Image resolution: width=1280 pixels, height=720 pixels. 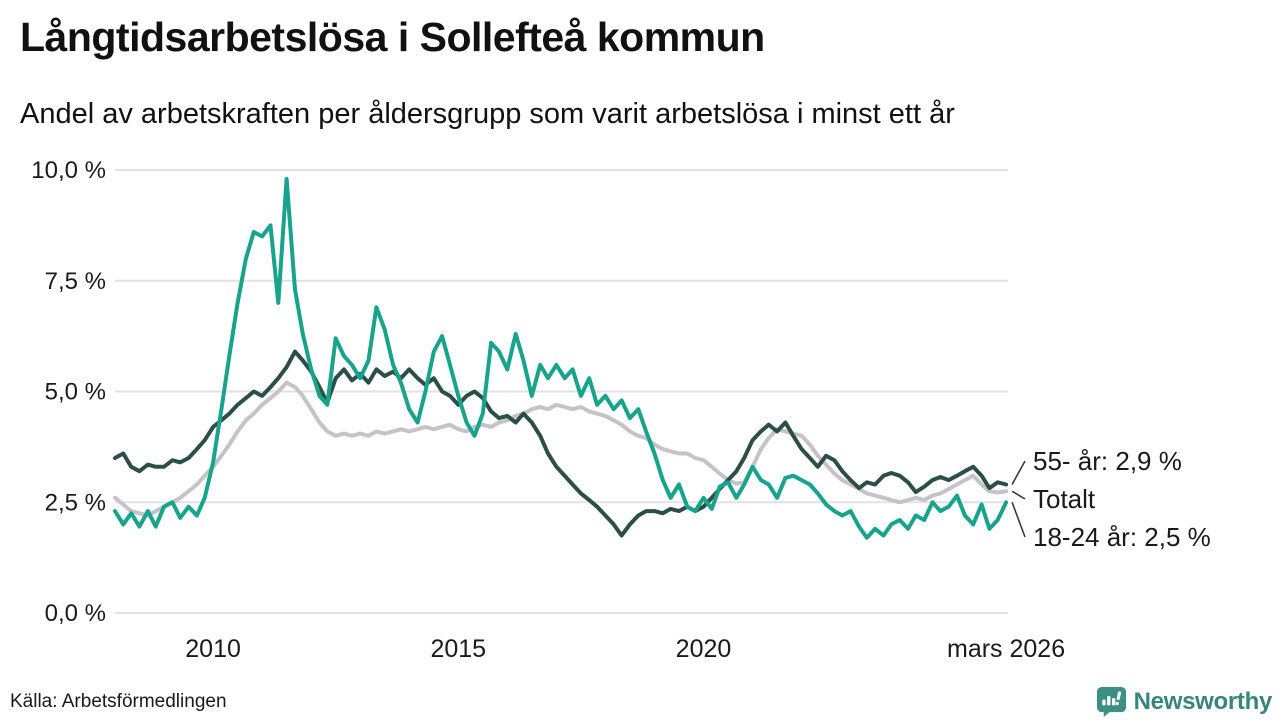 What do you see at coordinates (68, 170) in the screenshot?
I see `y-axis-tick-label: 10,0 %` at bounding box center [68, 170].